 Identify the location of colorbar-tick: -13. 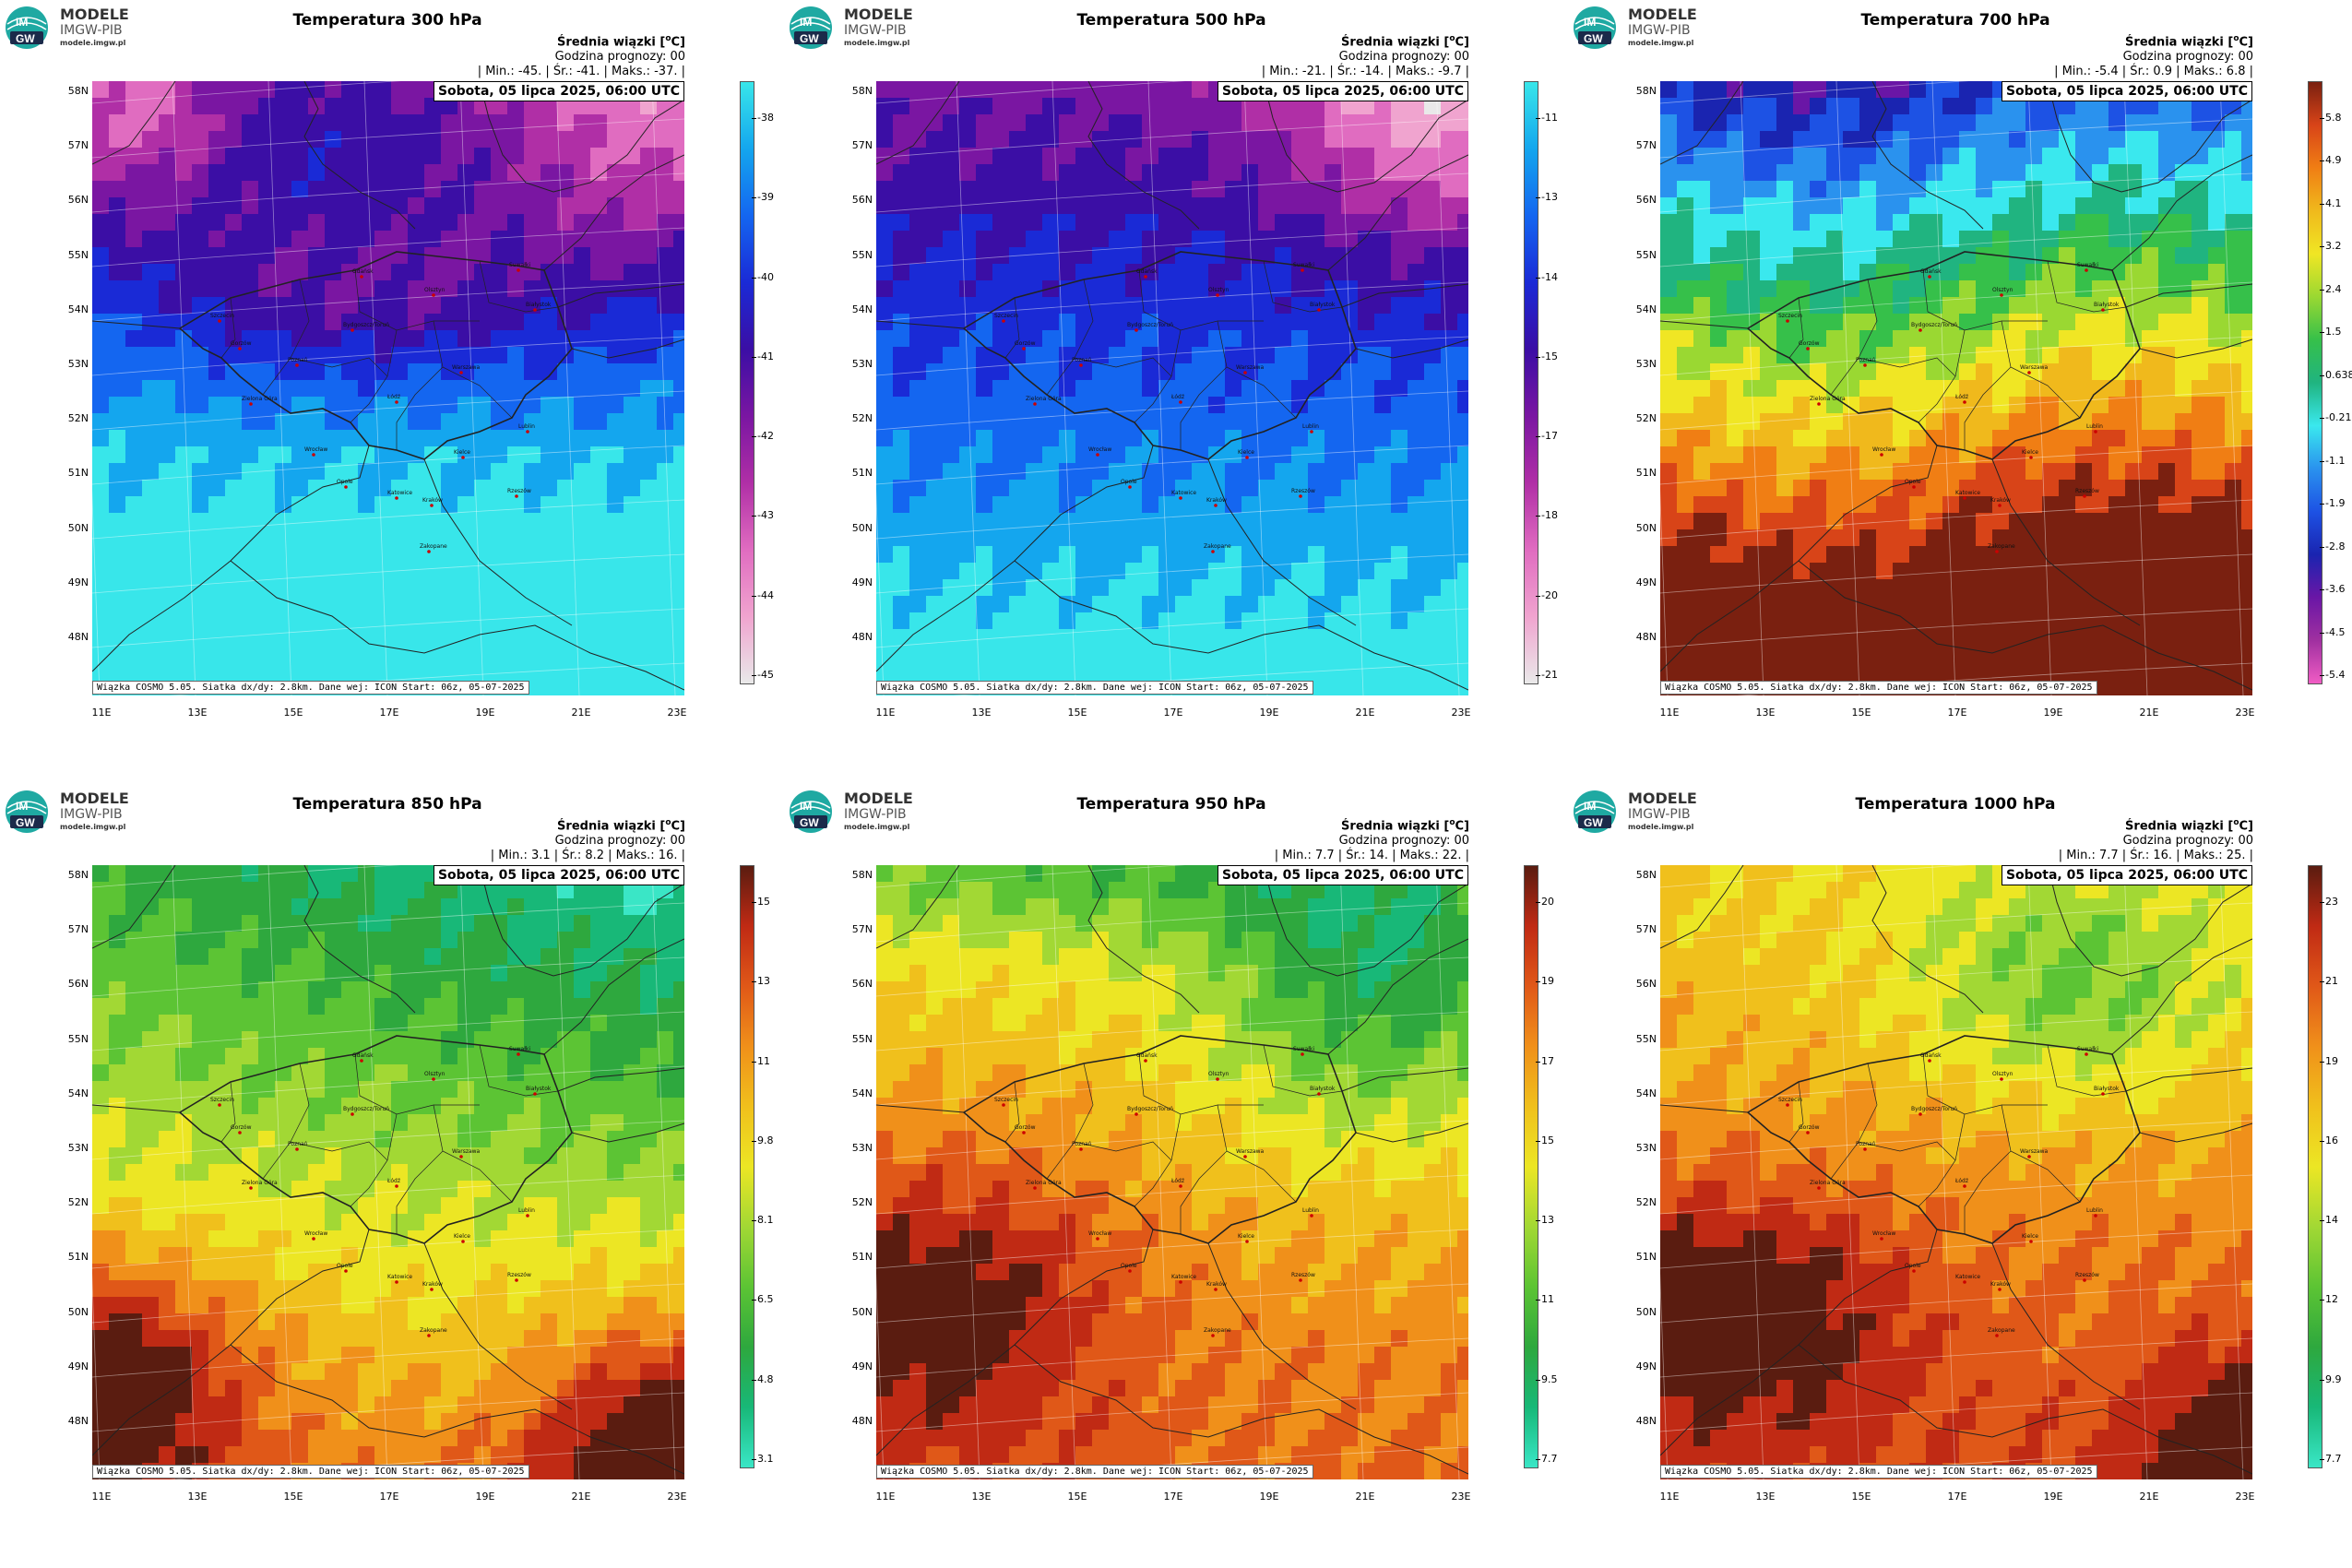
(1547, 197).